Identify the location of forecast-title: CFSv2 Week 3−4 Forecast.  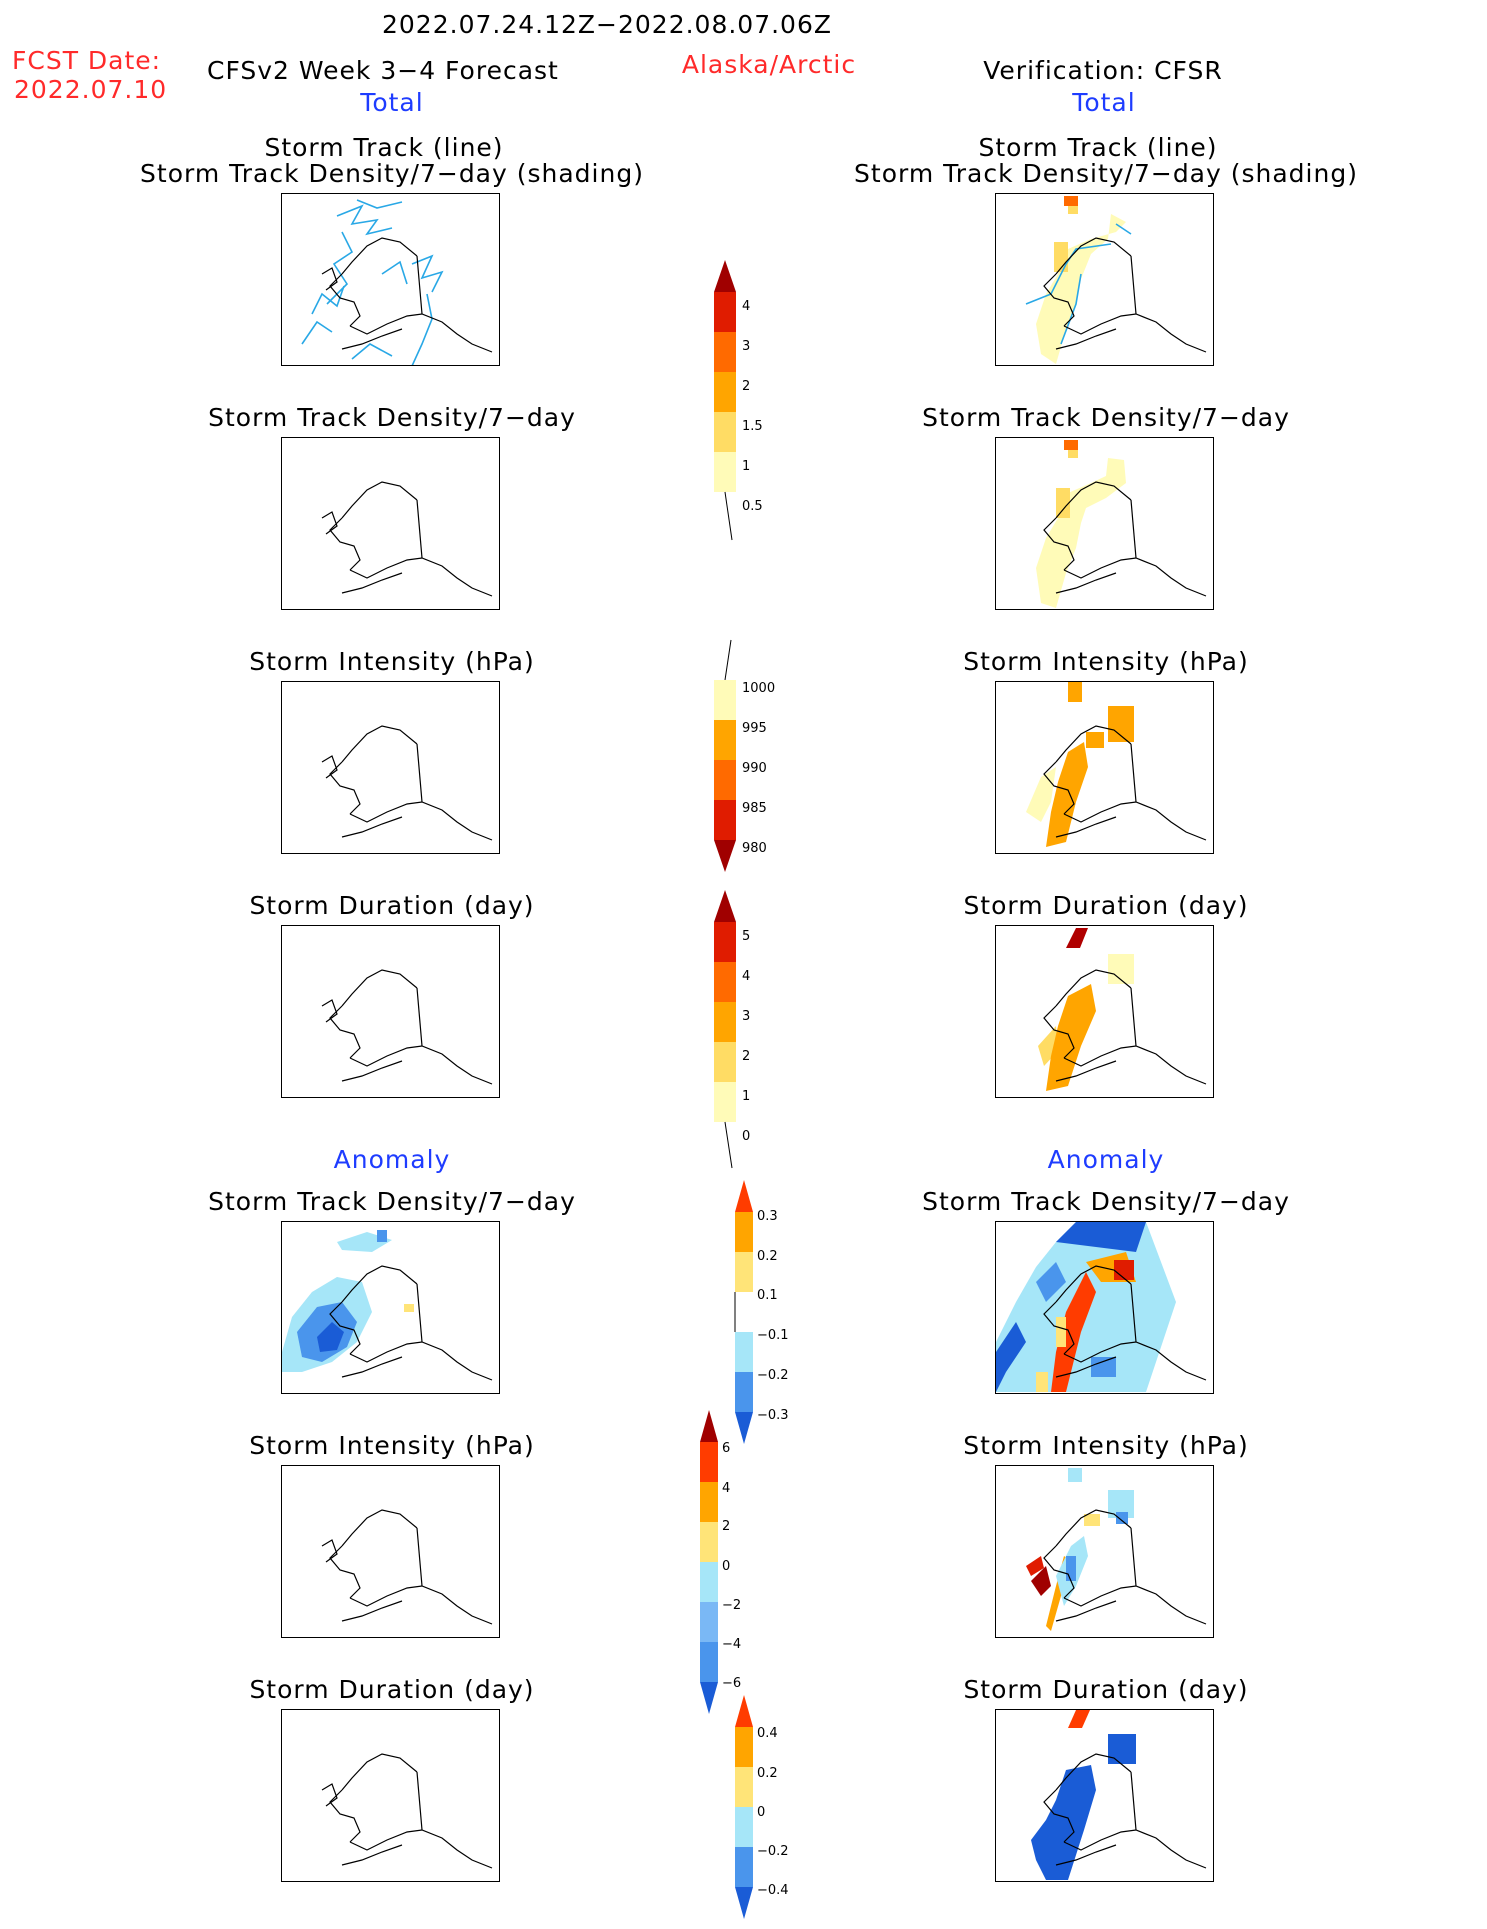
(383, 70).